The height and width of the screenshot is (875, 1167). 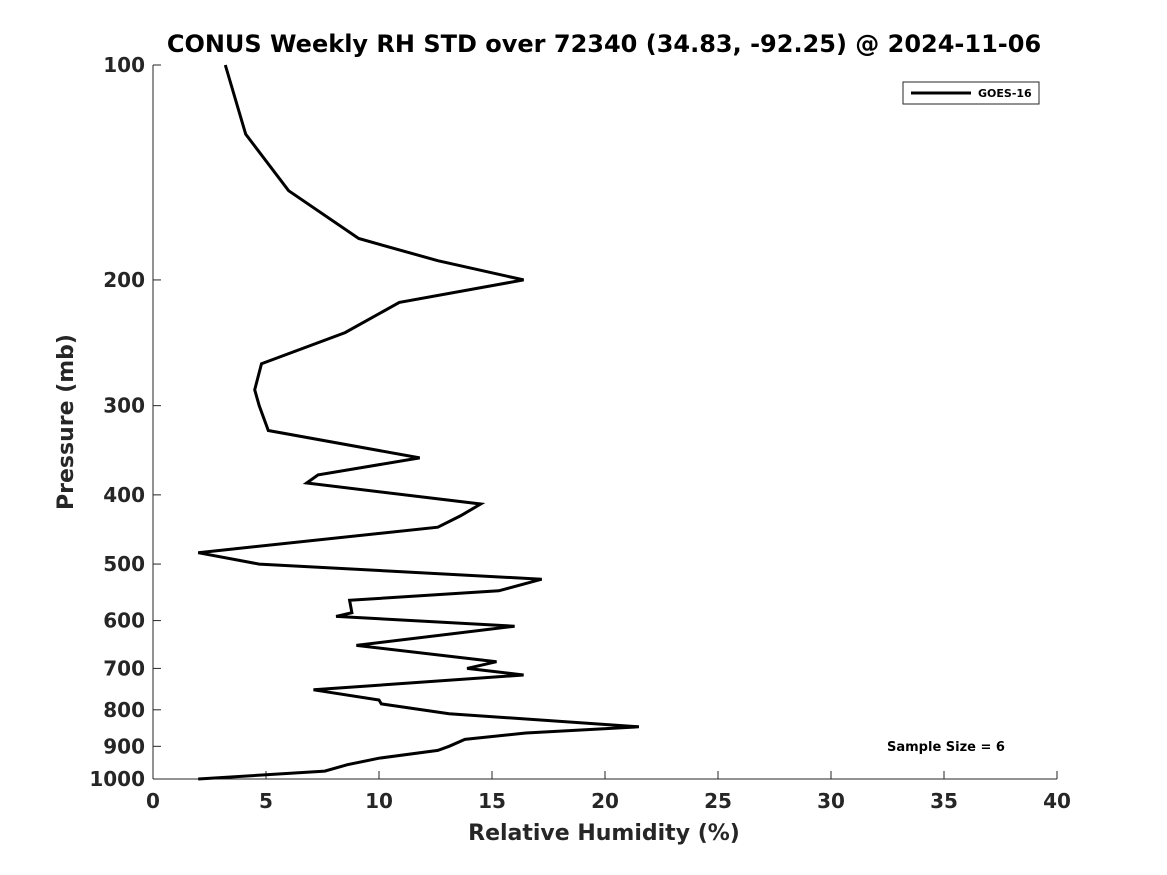 I want to click on y-ticks: 100 200 300 400 500 600 700 800 900 1000, so click(x=125, y=422).